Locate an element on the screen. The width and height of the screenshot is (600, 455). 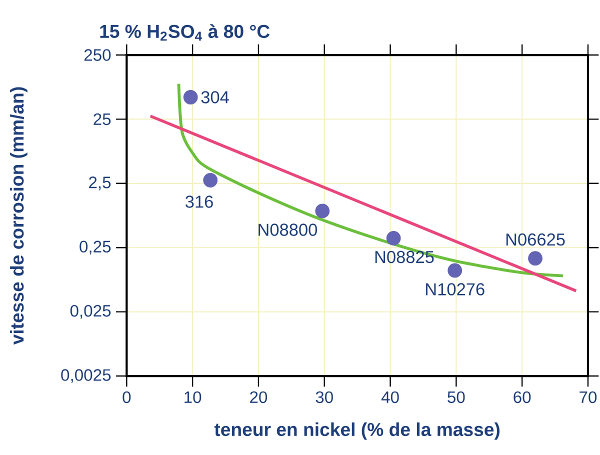
y-axis-title: vitesse de corrosion (mm/an) is located at coordinates (19, 216).